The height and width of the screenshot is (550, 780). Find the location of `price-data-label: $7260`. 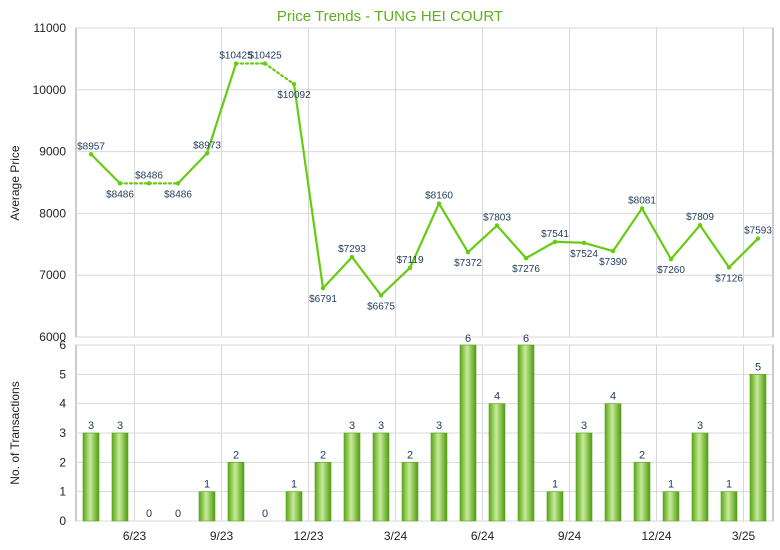

price-data-label: $7260 is located at coordinates (671, 270).